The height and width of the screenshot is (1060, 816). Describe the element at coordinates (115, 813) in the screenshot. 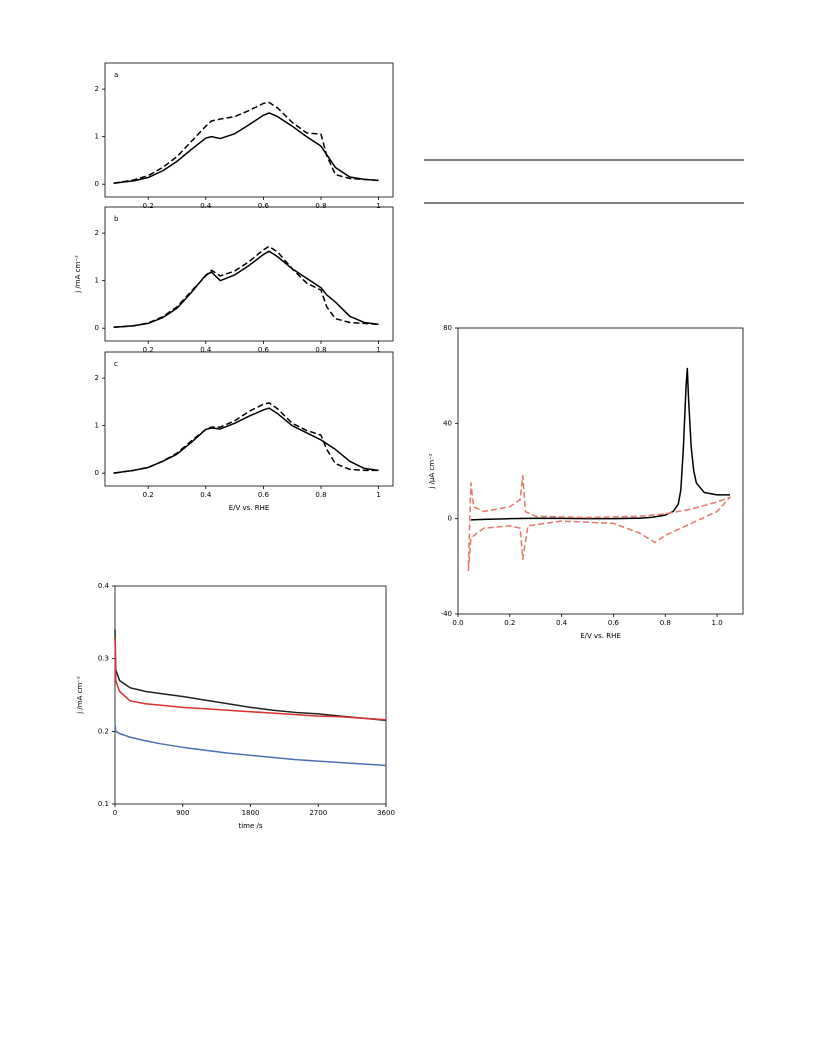

I see `x-tick-label: 0` at that location.